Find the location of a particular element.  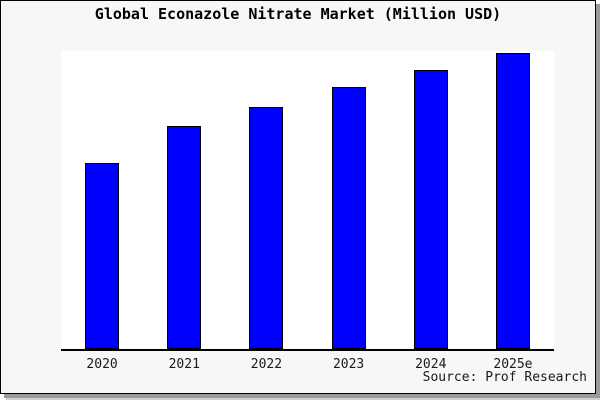

bar-slot-2021 is located at coordinates (184, 200).